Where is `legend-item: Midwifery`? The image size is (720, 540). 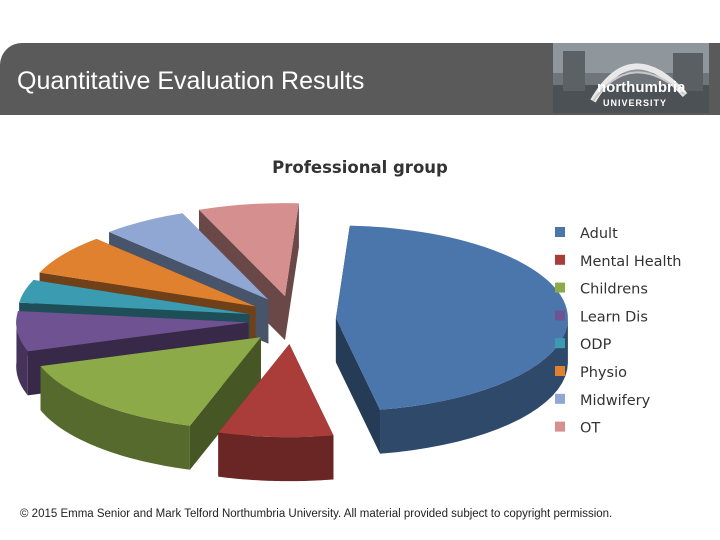
legend-item: Midwifery is located at coordinates (603, 401).